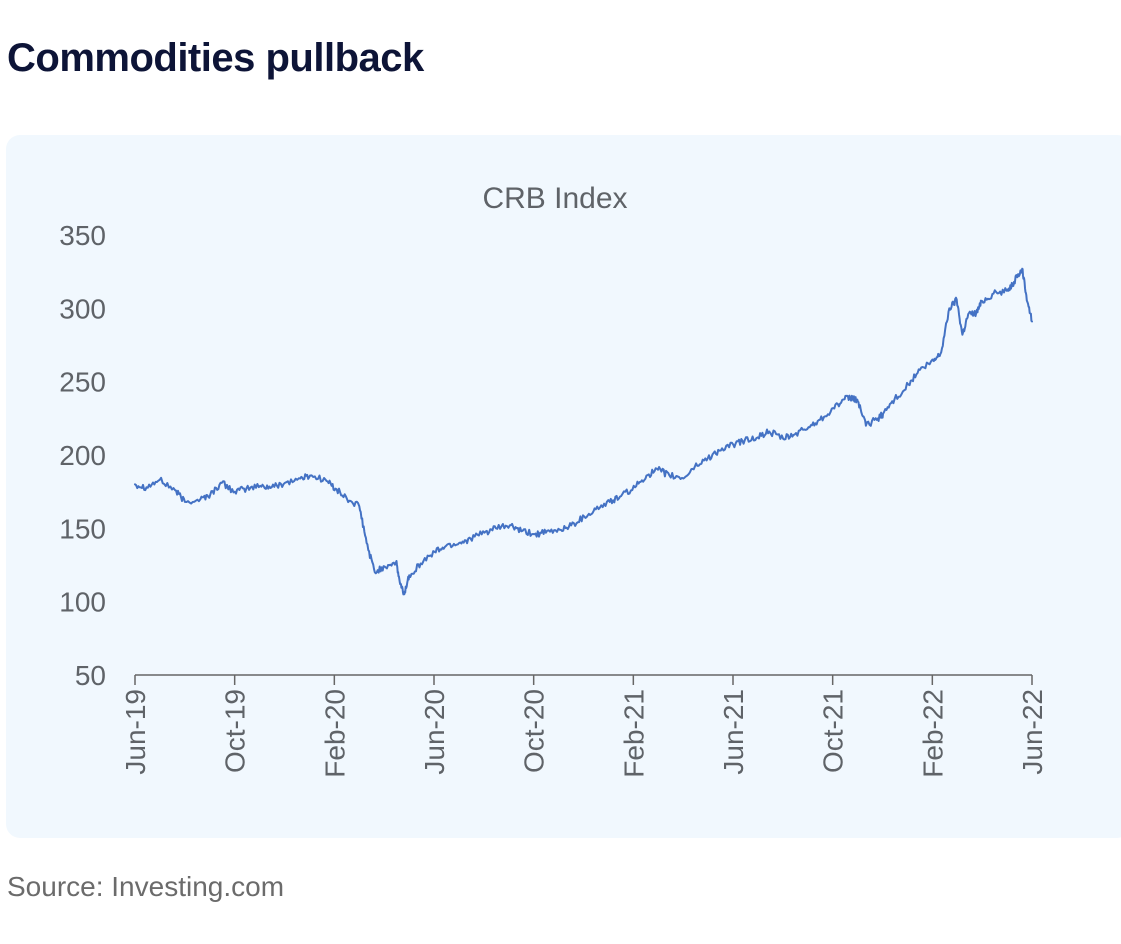  I want to click on y-tick-label: 350, so click(82, 235).